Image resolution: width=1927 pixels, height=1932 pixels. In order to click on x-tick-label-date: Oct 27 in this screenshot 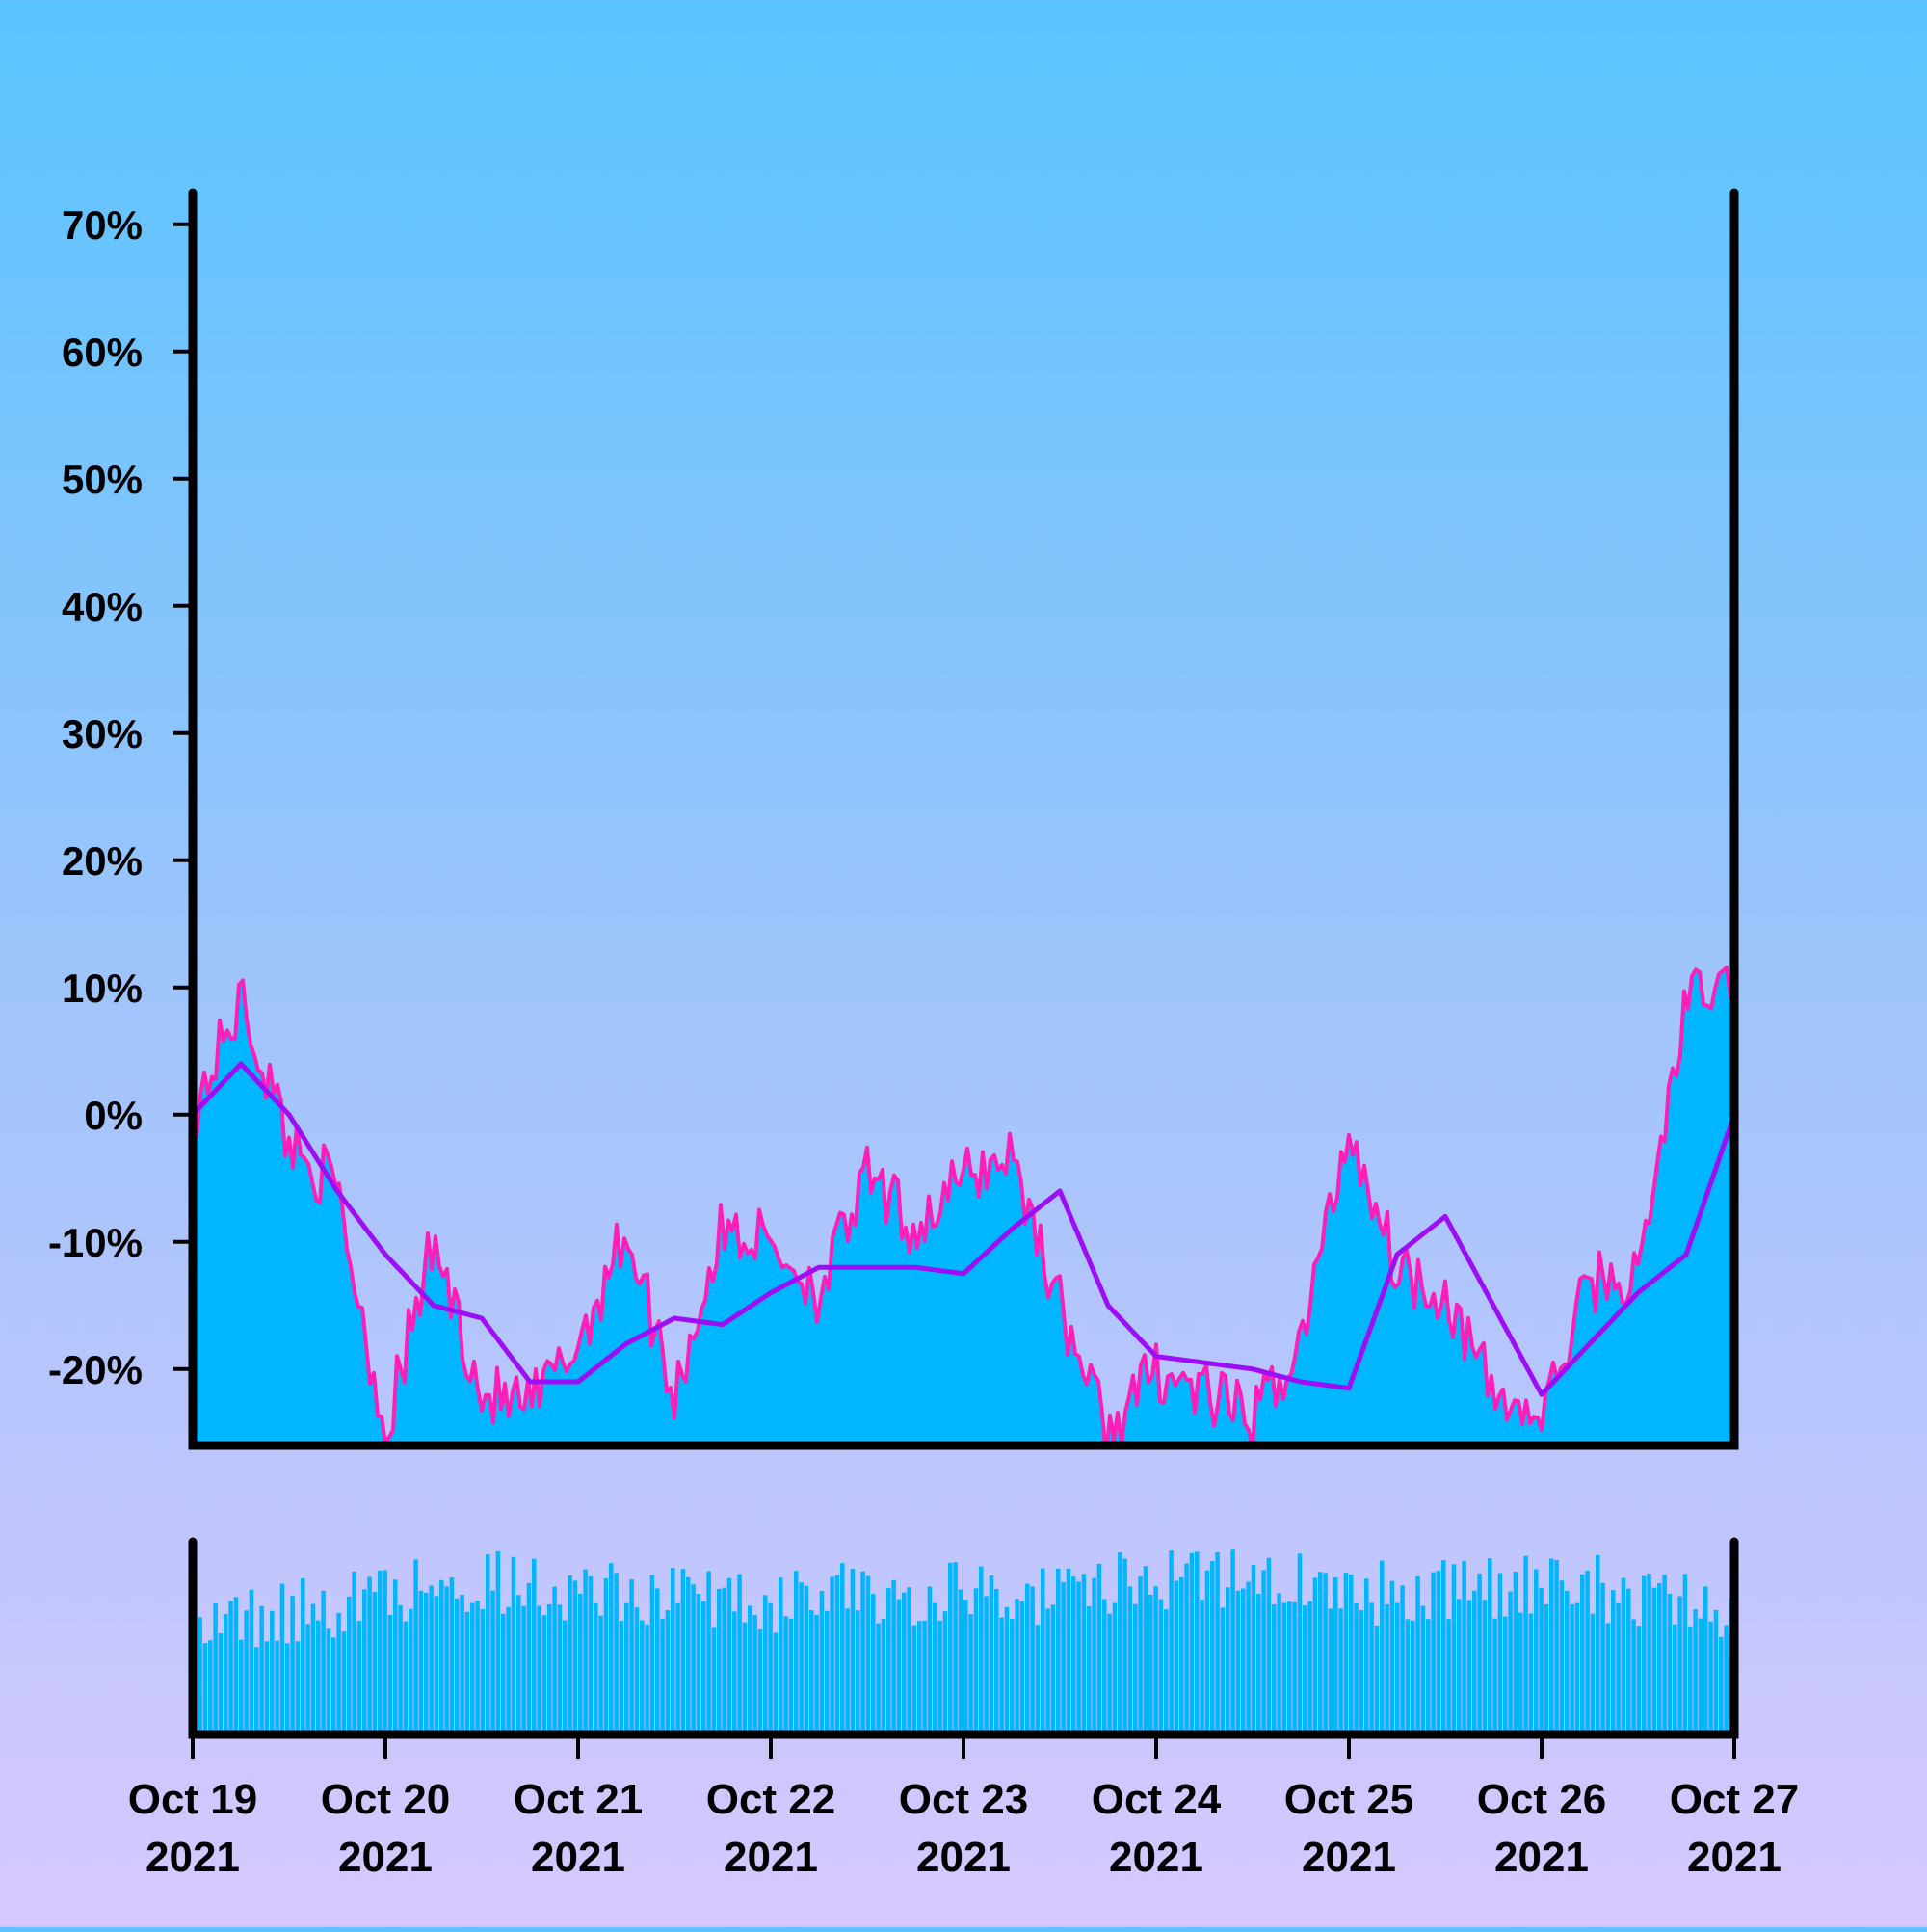, I will do `click(1735, 1799)`.